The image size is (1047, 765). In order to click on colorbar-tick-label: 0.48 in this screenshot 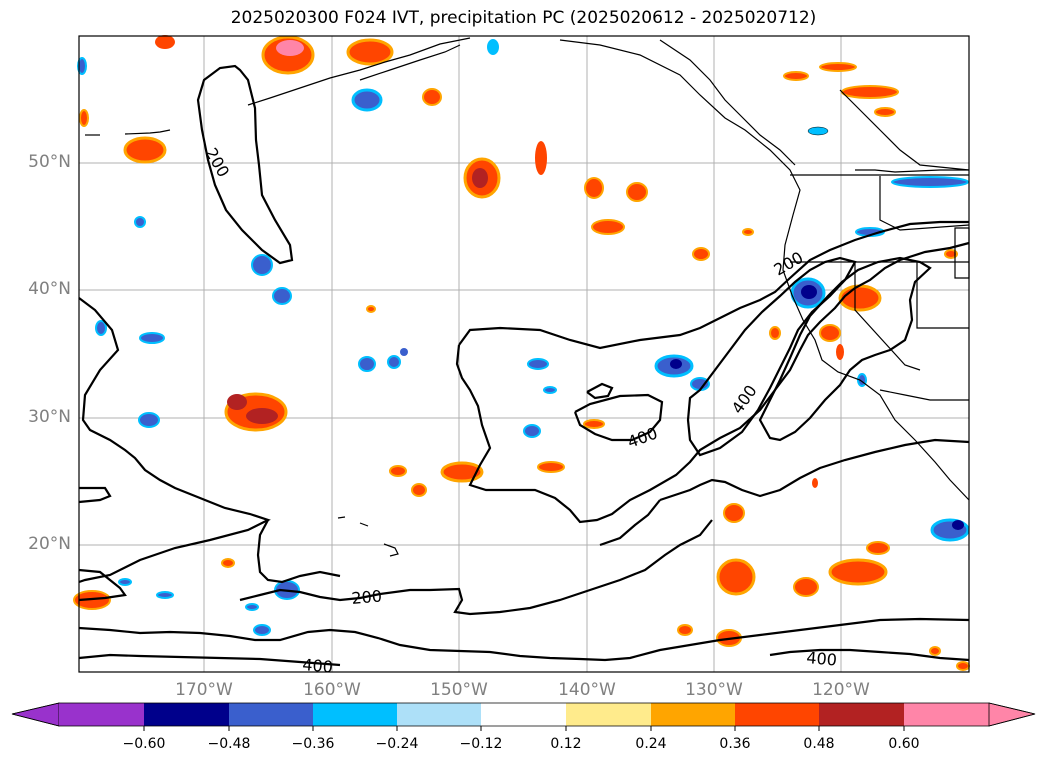, I will do `click(819, 744)`.